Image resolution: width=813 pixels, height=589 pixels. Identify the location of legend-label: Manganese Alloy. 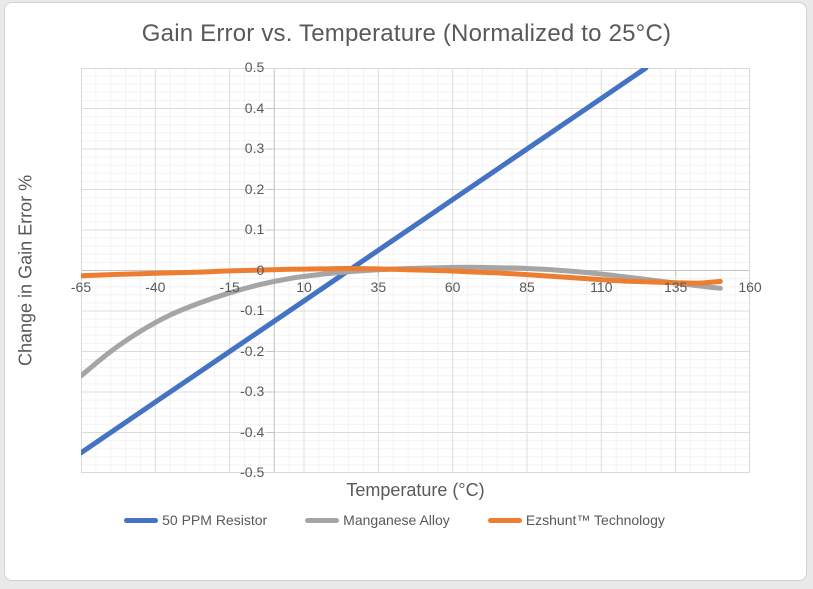
(396, 520).